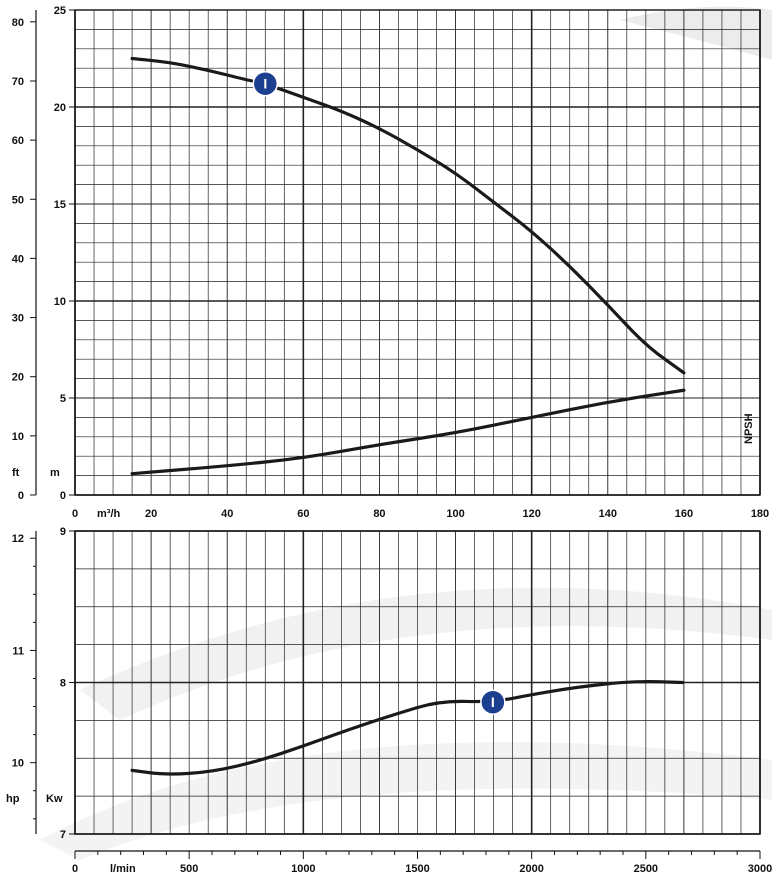 This screenshot has width=772, height=876. Describe the element at coordinates (749, 428) in the screenshot. I see `npsh-series-label: NPSH` at that location.